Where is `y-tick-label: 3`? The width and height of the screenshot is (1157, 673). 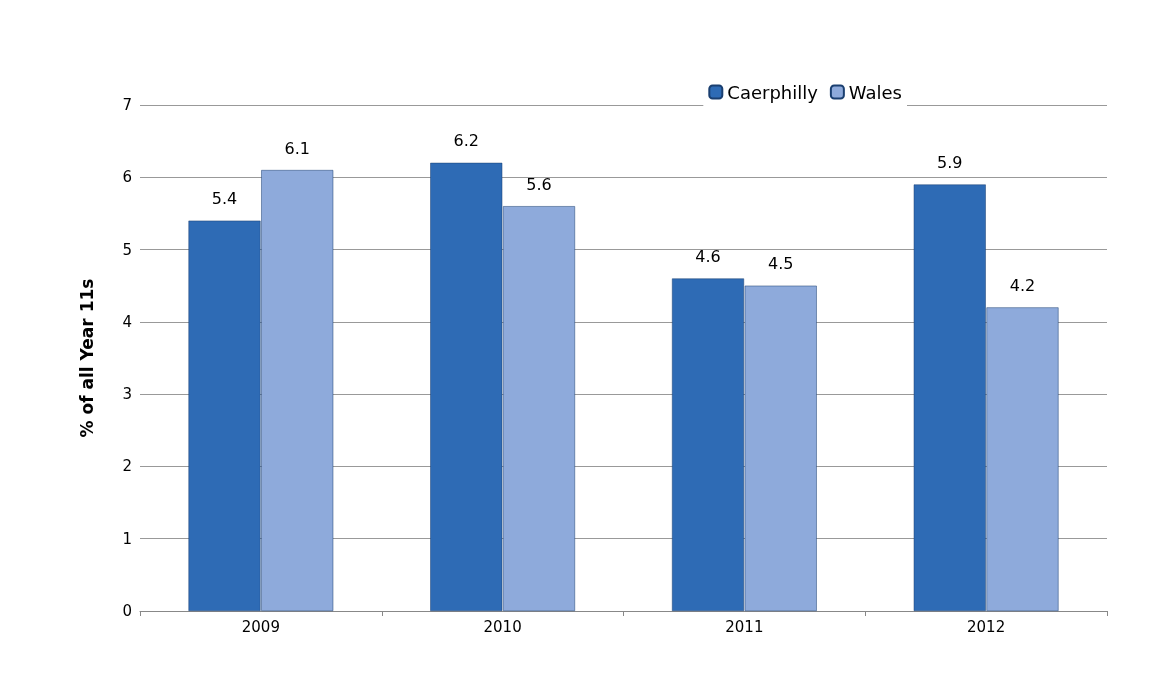 y-tick-label: 3 is located at coordinates (127, 394).